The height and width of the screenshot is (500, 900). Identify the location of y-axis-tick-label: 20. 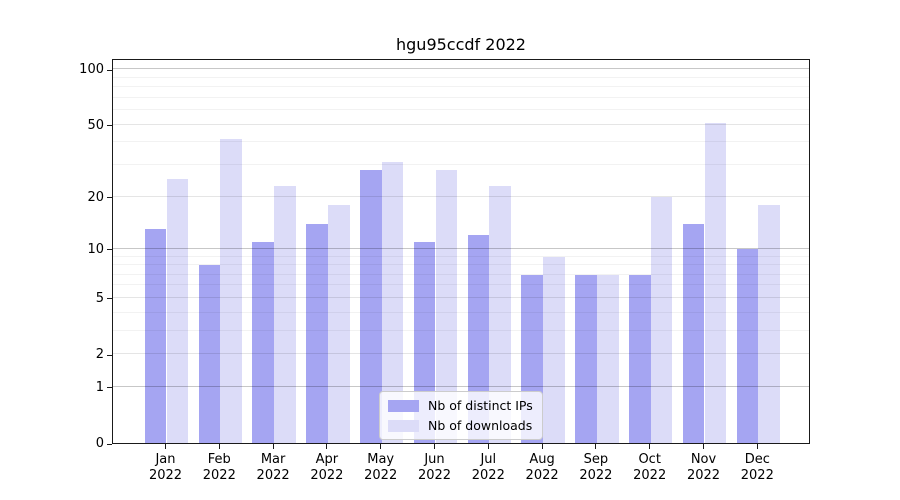
(95, 197).